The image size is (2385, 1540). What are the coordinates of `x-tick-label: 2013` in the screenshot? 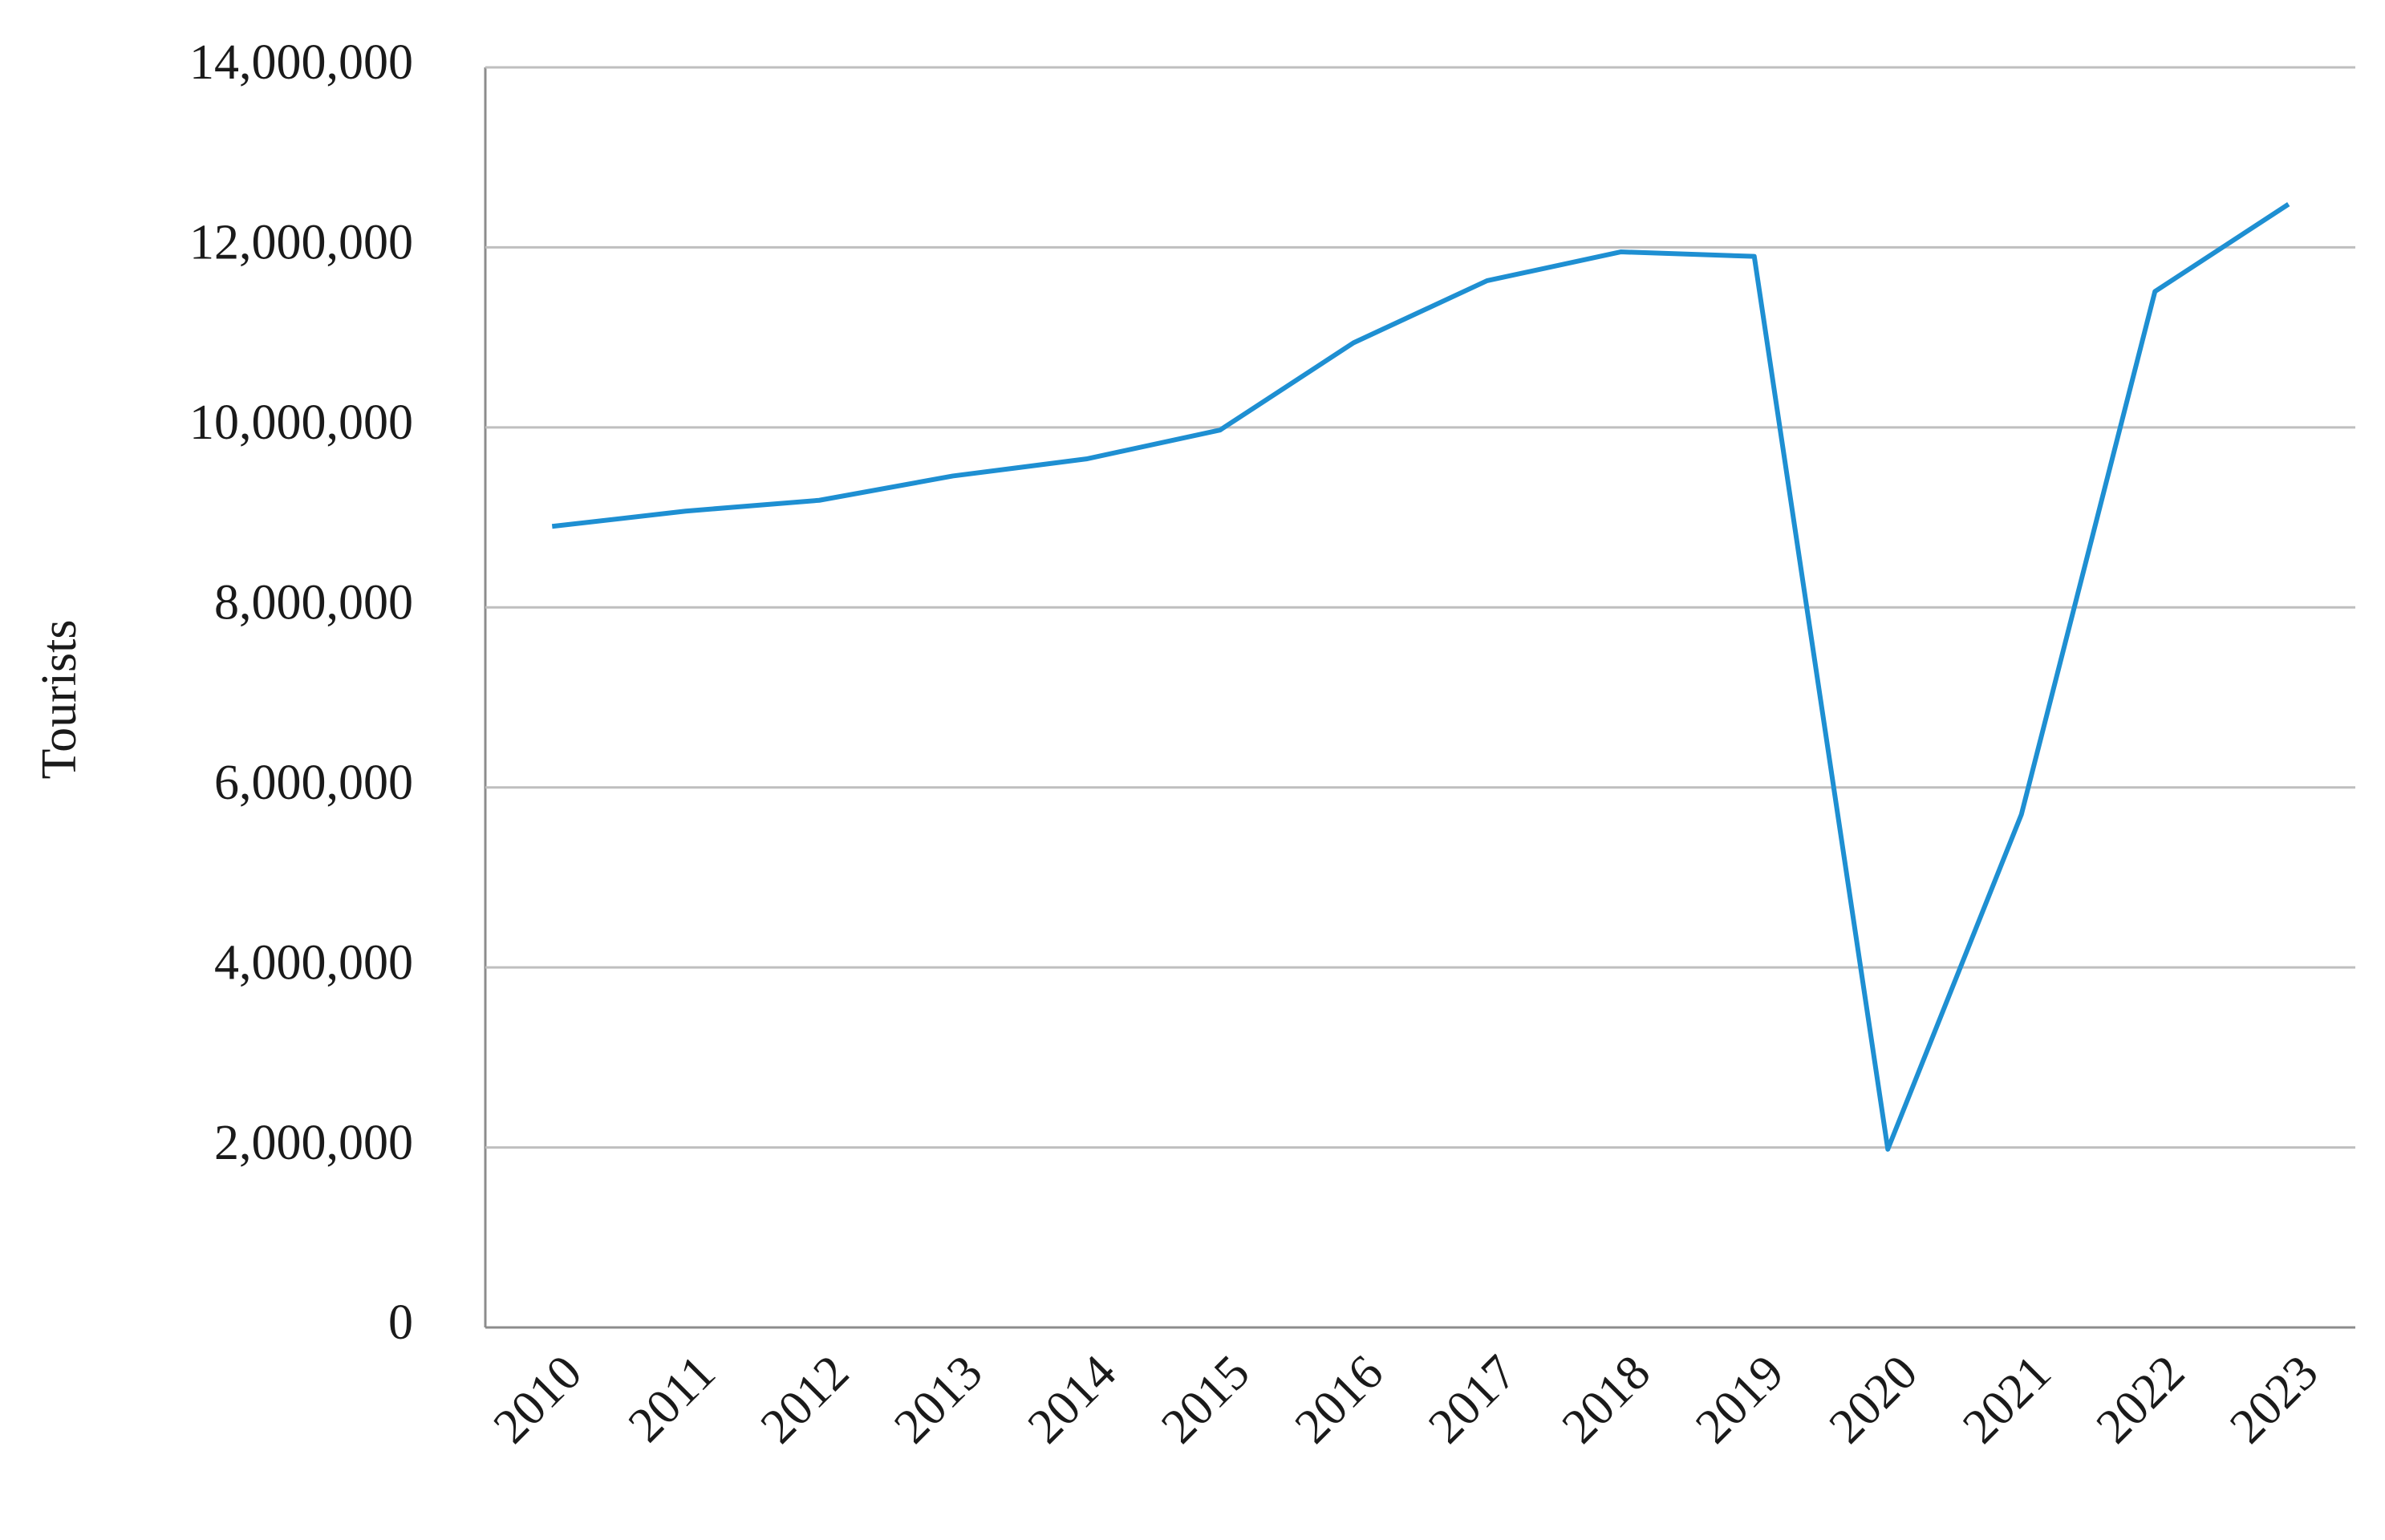 It's located at (938, 1399).